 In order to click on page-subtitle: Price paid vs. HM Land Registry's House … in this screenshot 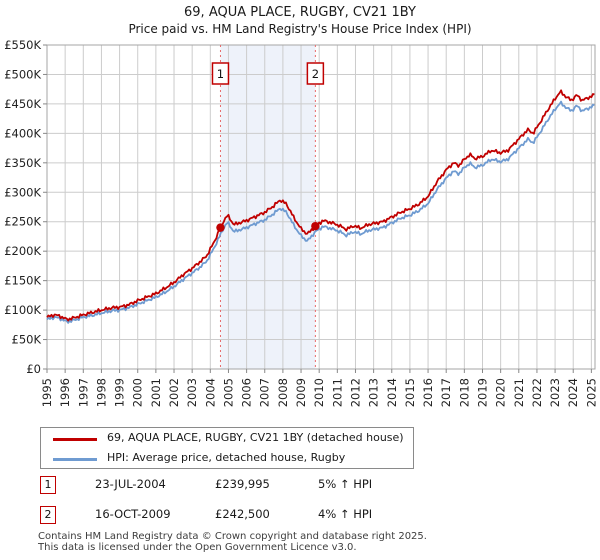, I will do `click(300, 29)`.